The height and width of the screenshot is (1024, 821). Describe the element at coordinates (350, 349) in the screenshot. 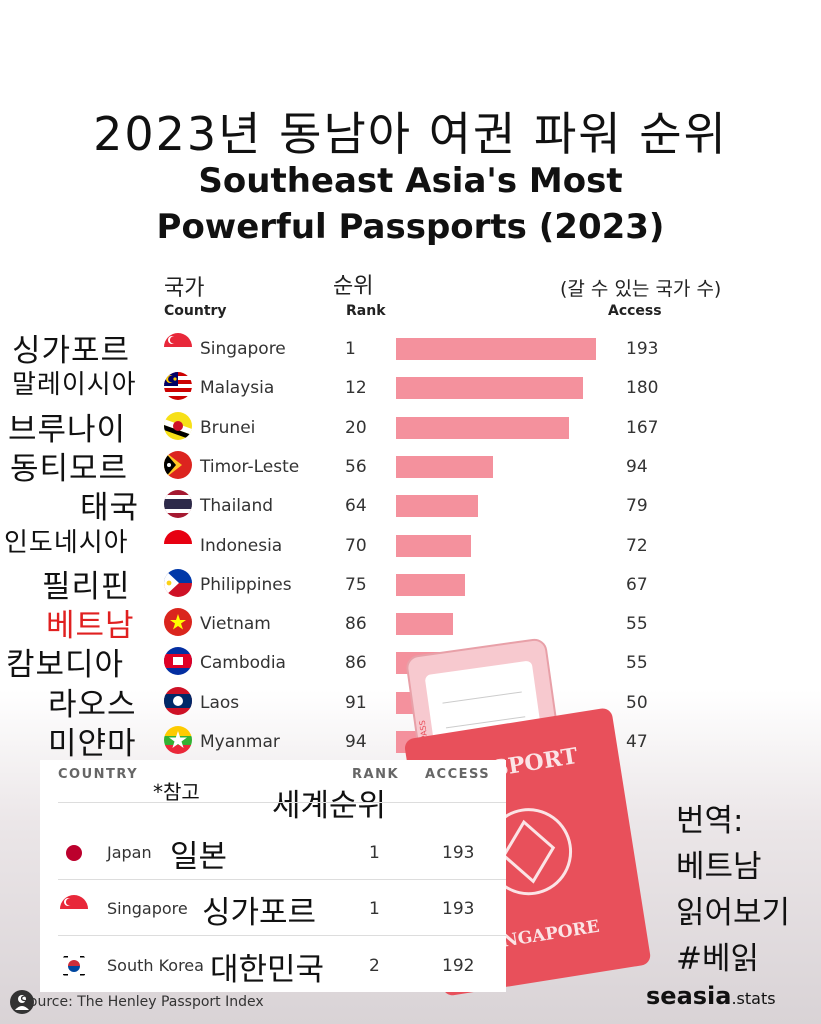

I see `rank-value: 1` at that location.